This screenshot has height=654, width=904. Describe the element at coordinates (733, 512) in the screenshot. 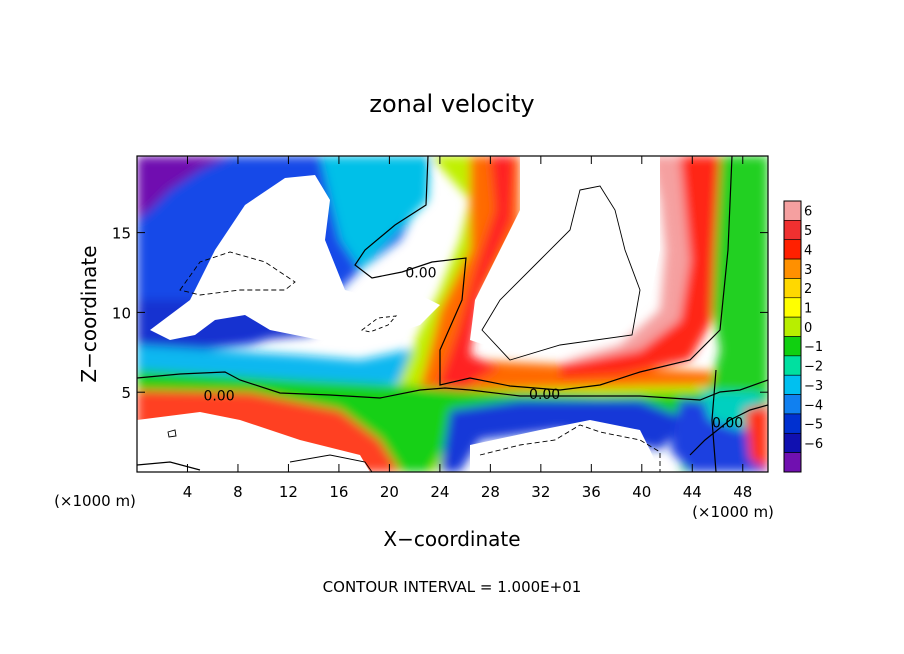

I see `x-unit-right: (×1000 m)` at that location.